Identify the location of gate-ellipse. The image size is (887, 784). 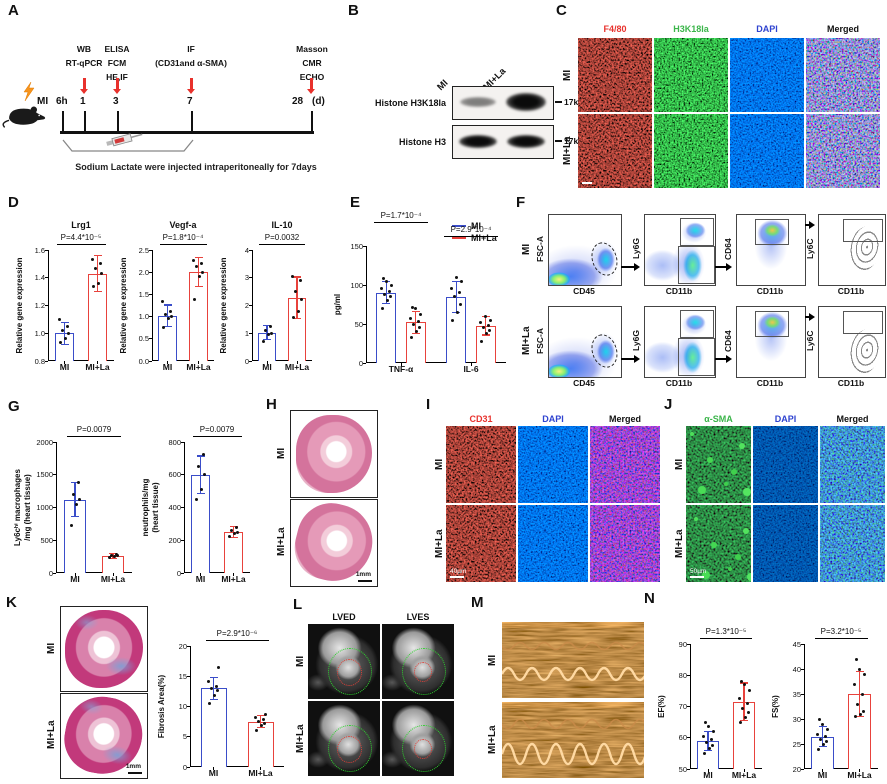
(604, 258).